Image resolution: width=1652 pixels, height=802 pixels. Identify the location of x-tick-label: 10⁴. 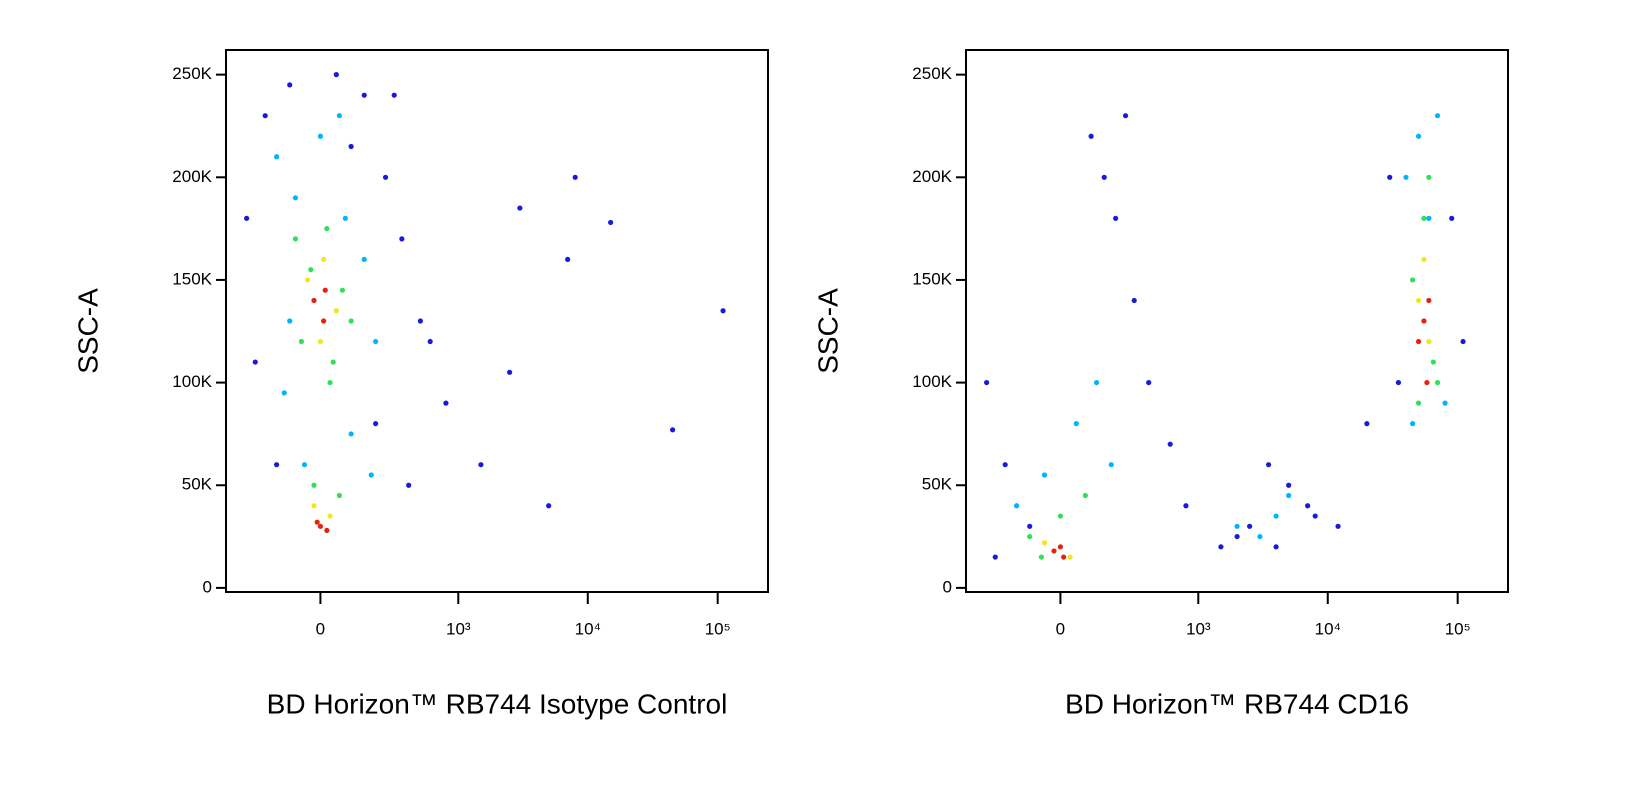
(588, 628).